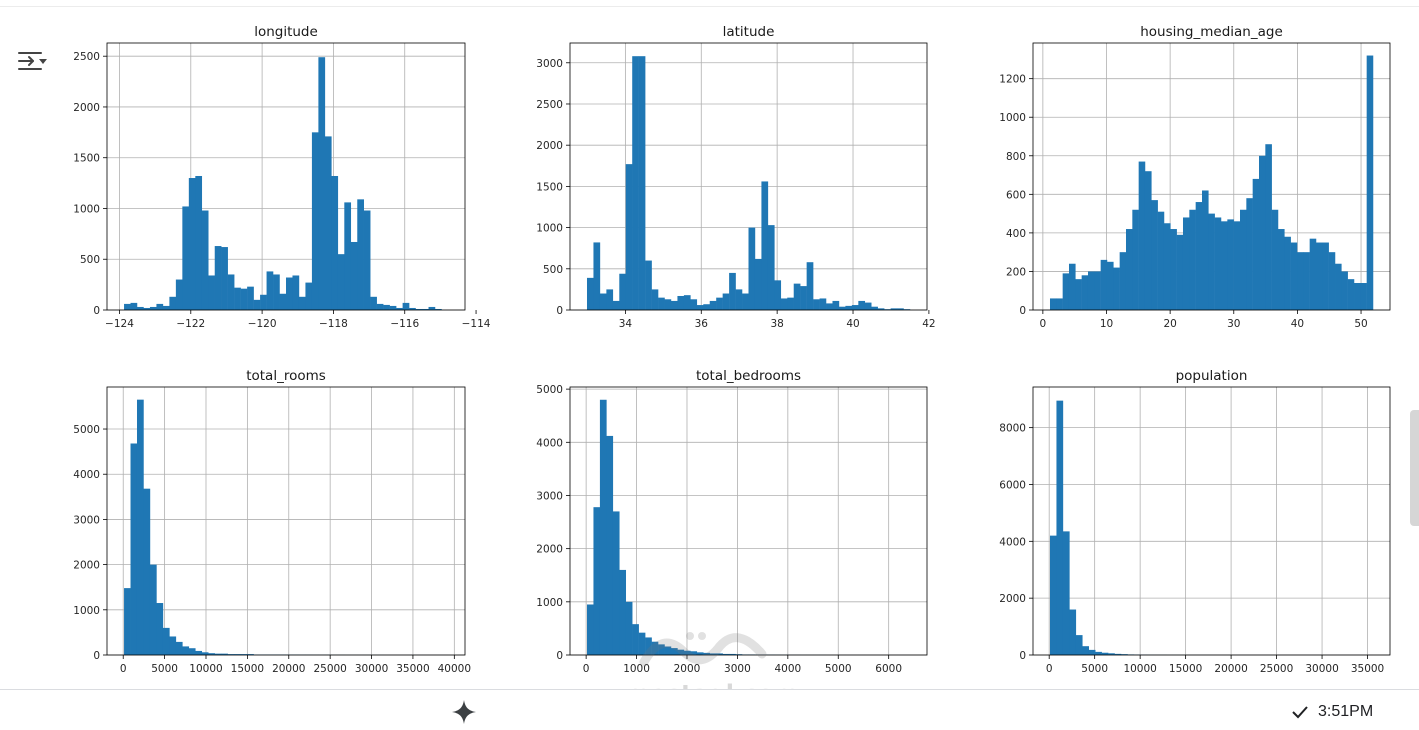 The image size is (1419, 730). I want to click on x-tick-label: 20000, so click(1230, 669).